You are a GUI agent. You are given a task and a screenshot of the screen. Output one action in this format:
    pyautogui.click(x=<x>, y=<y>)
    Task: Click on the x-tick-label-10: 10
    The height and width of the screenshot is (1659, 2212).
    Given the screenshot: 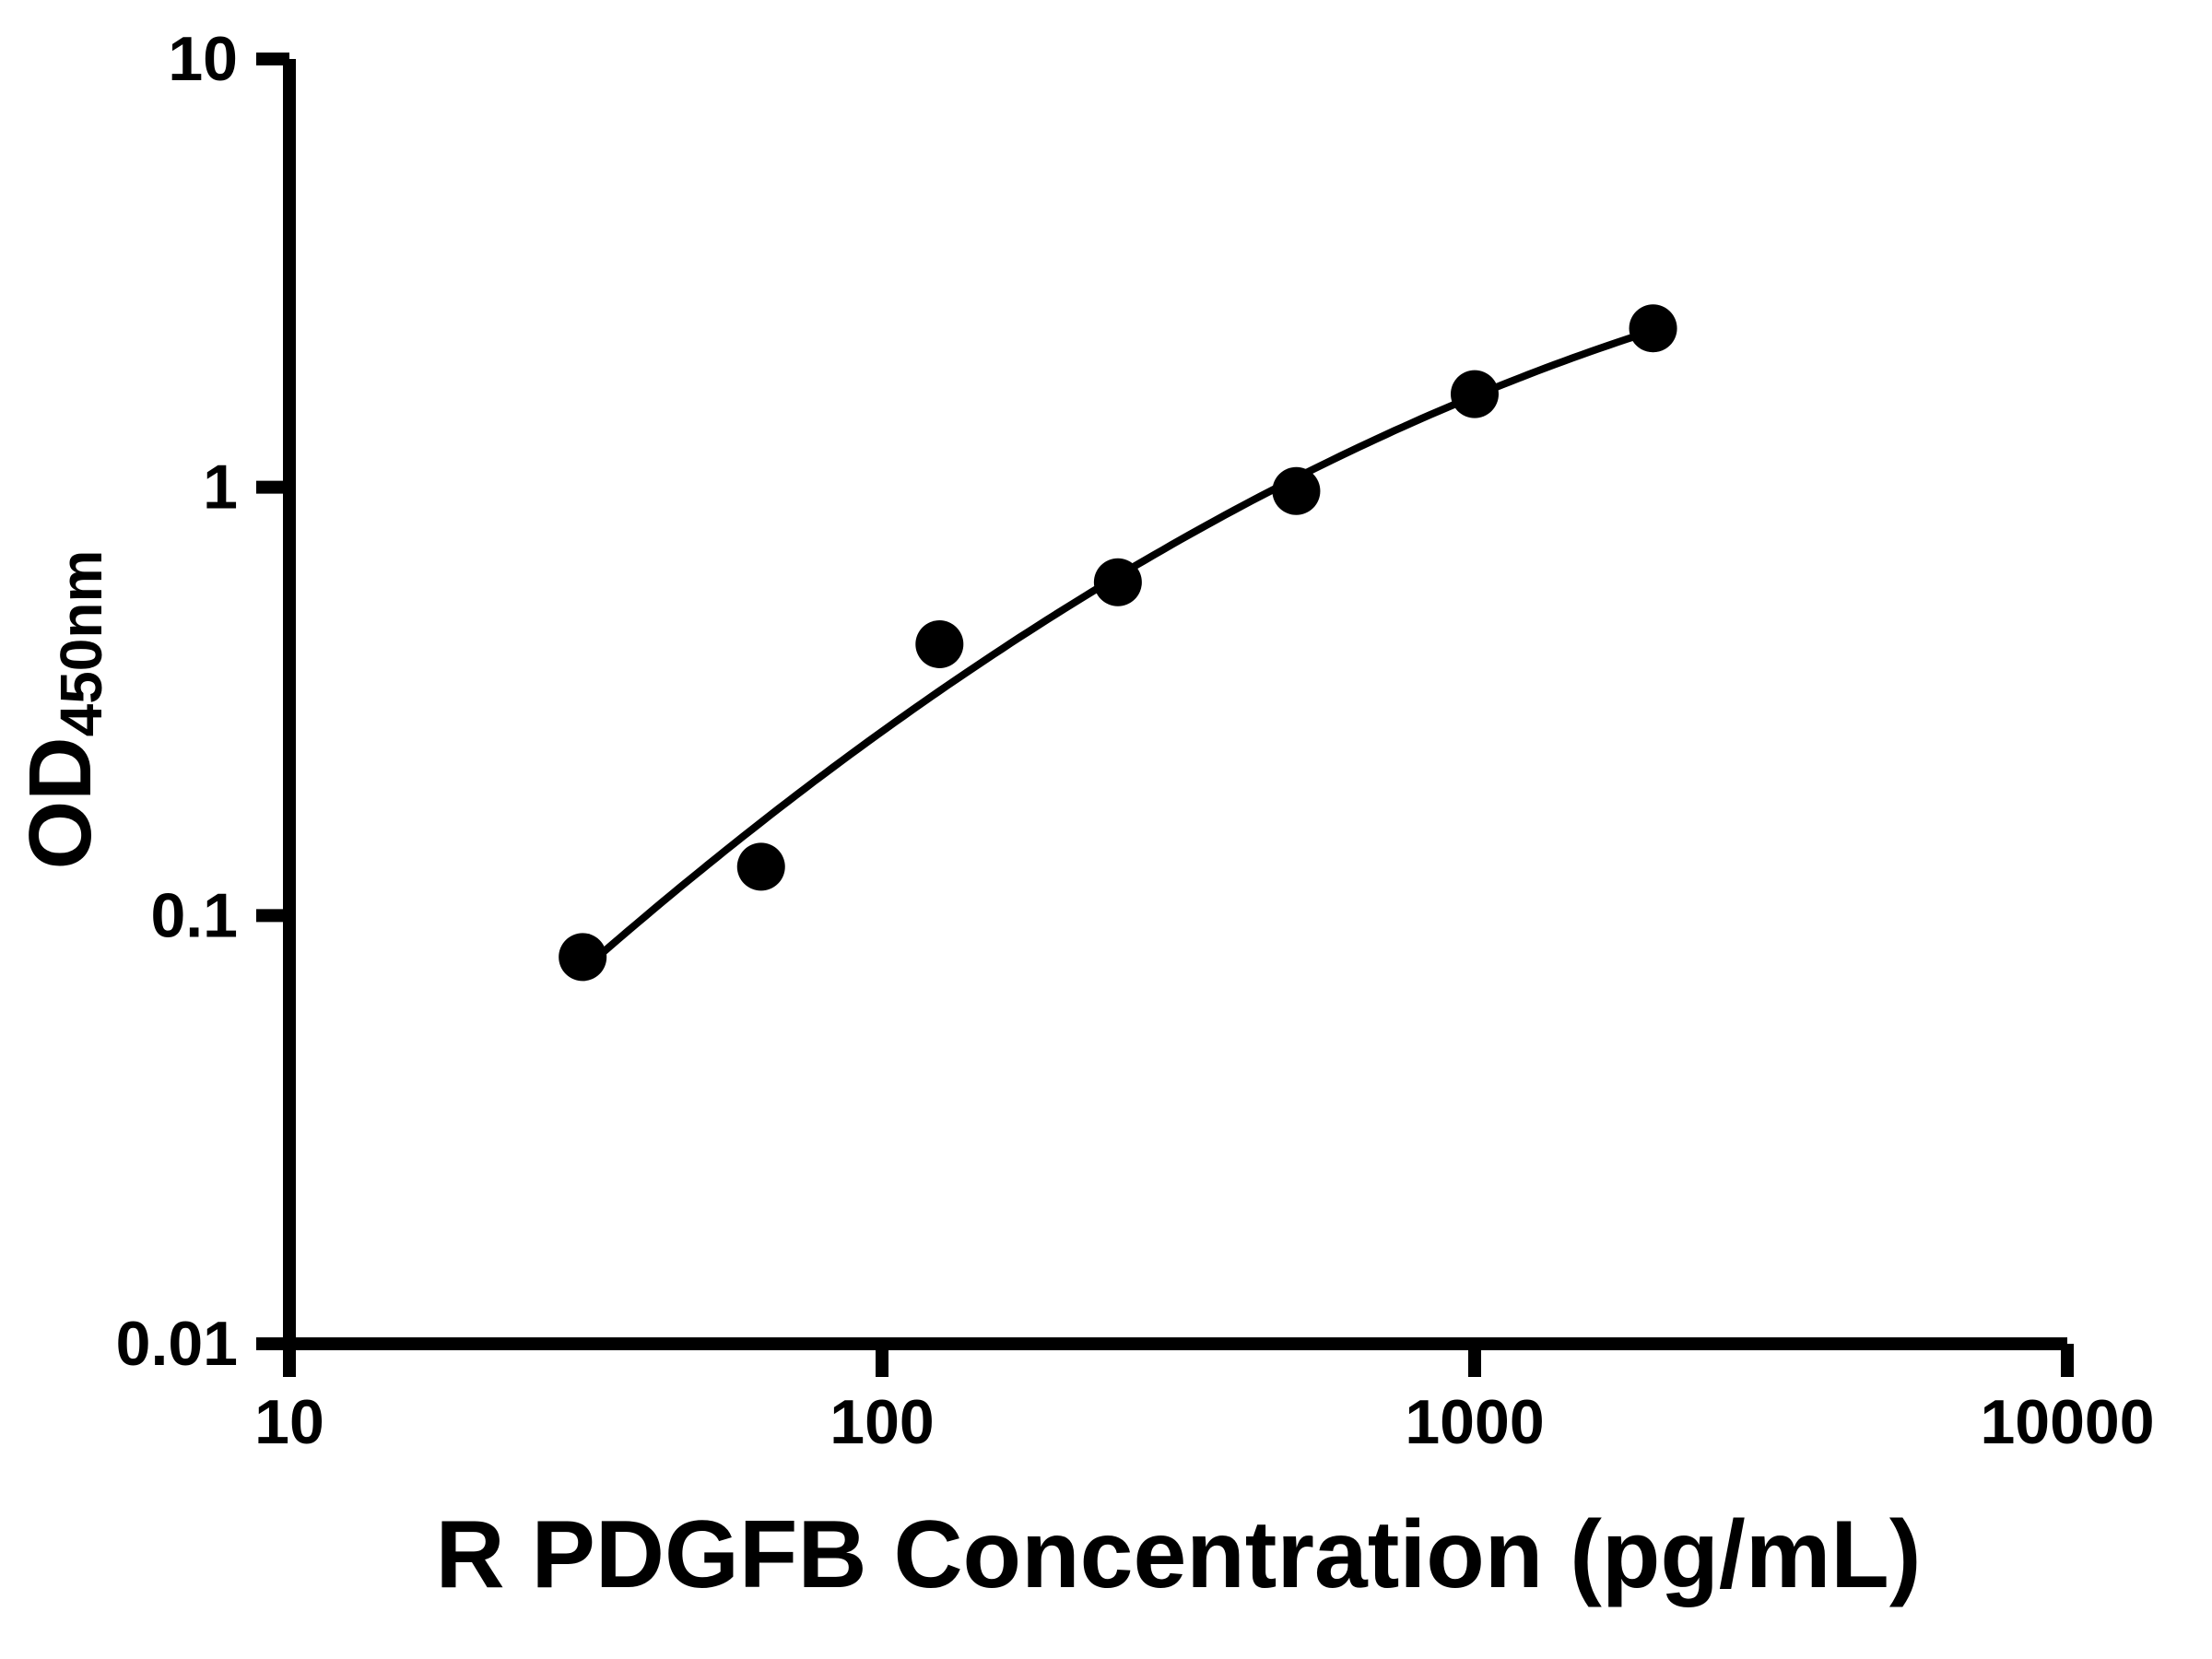 What is the action you would take?
    pyautogui.click(x=289, y=1422)
    